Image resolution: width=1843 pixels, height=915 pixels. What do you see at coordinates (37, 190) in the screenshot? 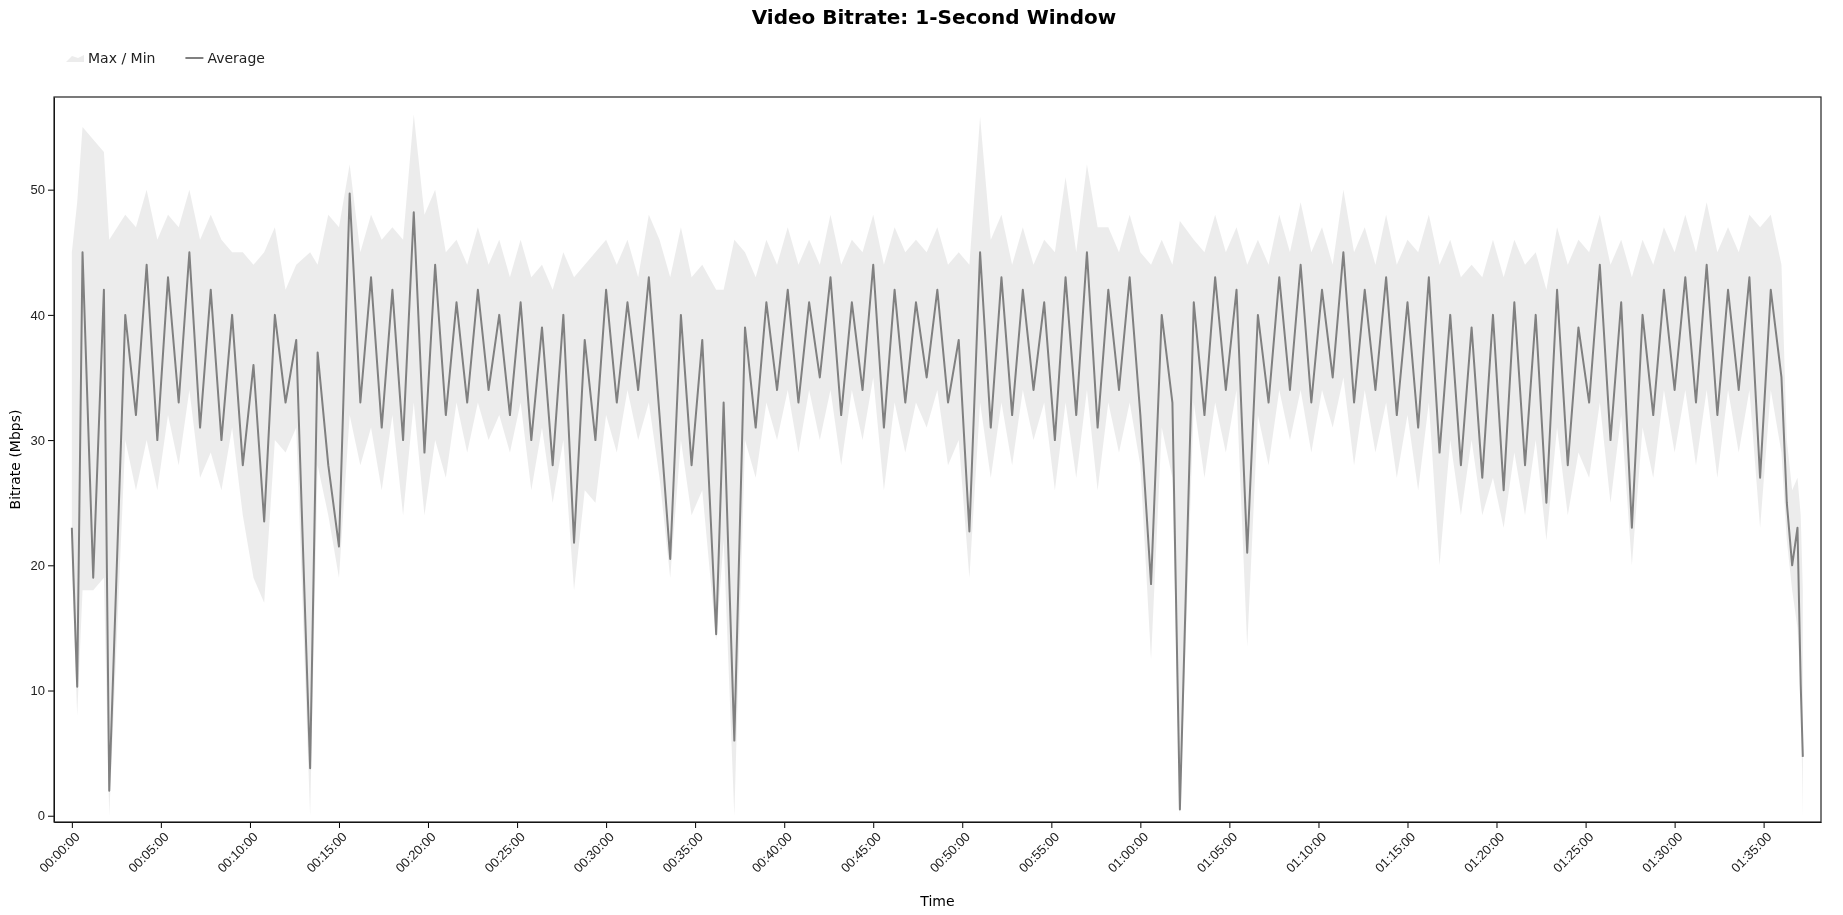
I see `y-tick-label: 50` at bounding box center [37, 190].